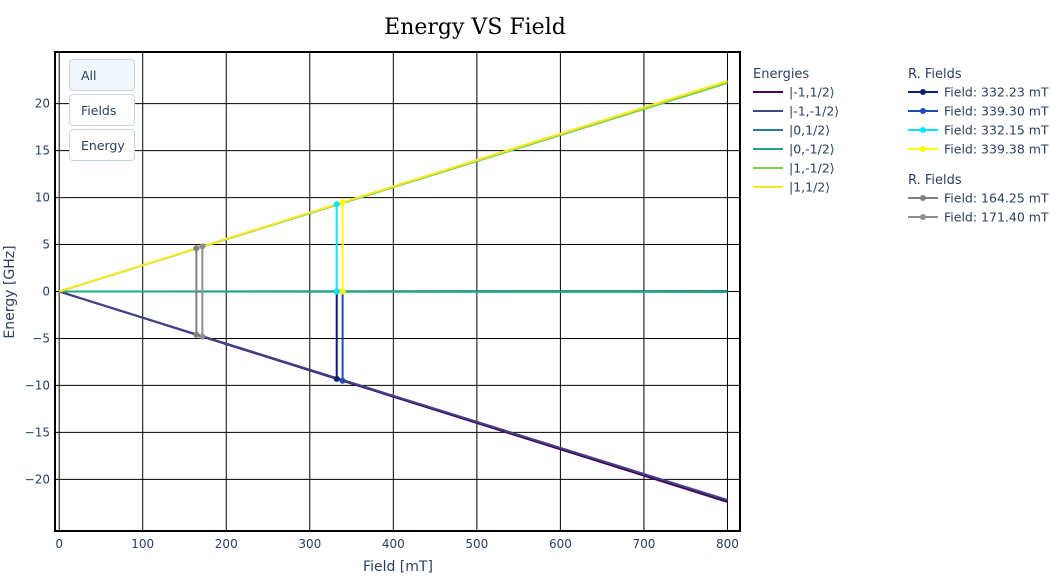 This screenshot has height=580, width=1052. Describe the element at coordinates (812, 149) in the screenshot. I see `legend-entry: |0,-1/2⟩` at that location.